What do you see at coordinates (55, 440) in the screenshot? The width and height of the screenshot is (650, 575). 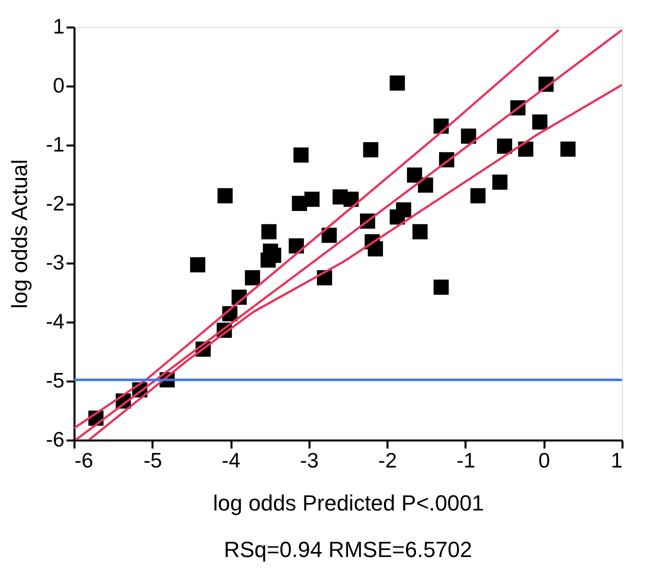 I see `y-tick-label: -6` at bounding box center [55, 440].